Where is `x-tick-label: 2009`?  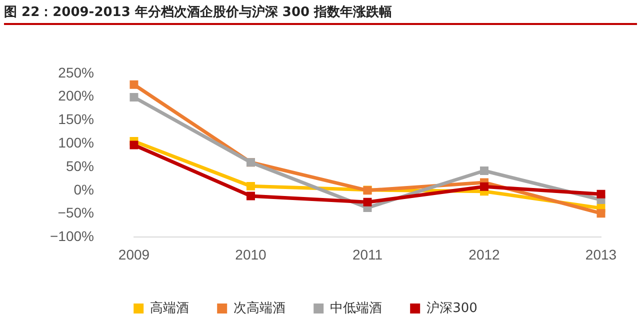
x-tick-label: 2009 is located at coordinates (134, 254).